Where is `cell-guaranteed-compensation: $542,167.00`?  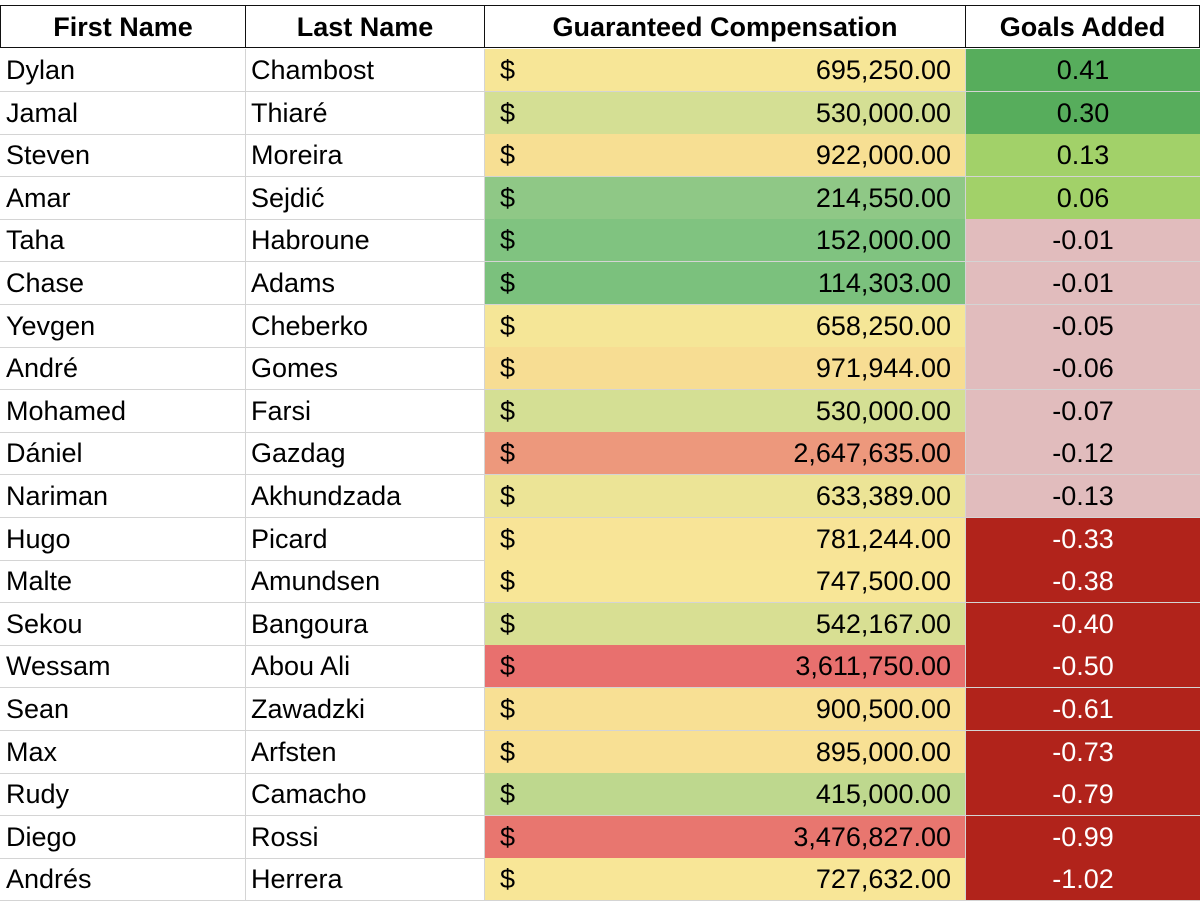
cell-guaranteed-compensation: $542,167.00 is located at coordinates (725, 624).